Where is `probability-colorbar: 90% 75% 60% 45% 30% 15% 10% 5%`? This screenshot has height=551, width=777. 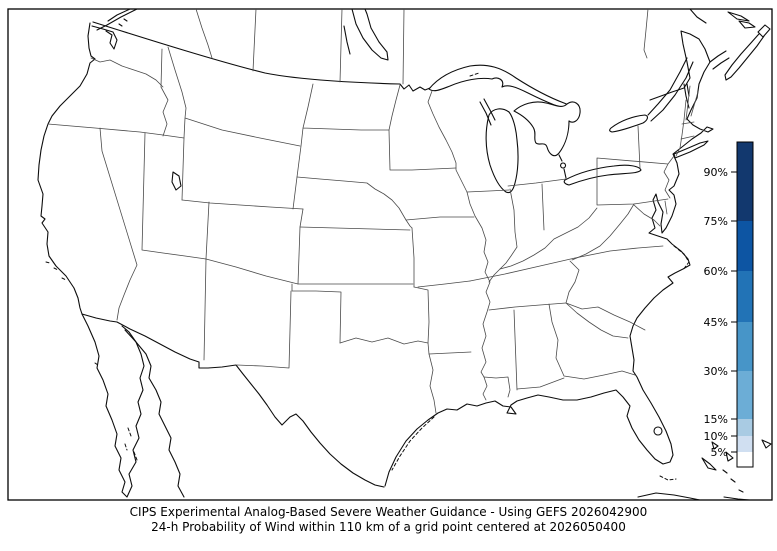
probability-colorbar: 90% 75% 60% 45% 30% 15% 10% 5% is located at coordinates (729, 304).